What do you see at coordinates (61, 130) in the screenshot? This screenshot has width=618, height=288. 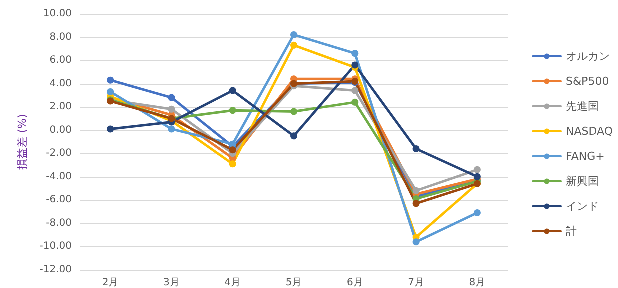 I see `y-tick-label: 0.00` at bounding box center [61, 130].